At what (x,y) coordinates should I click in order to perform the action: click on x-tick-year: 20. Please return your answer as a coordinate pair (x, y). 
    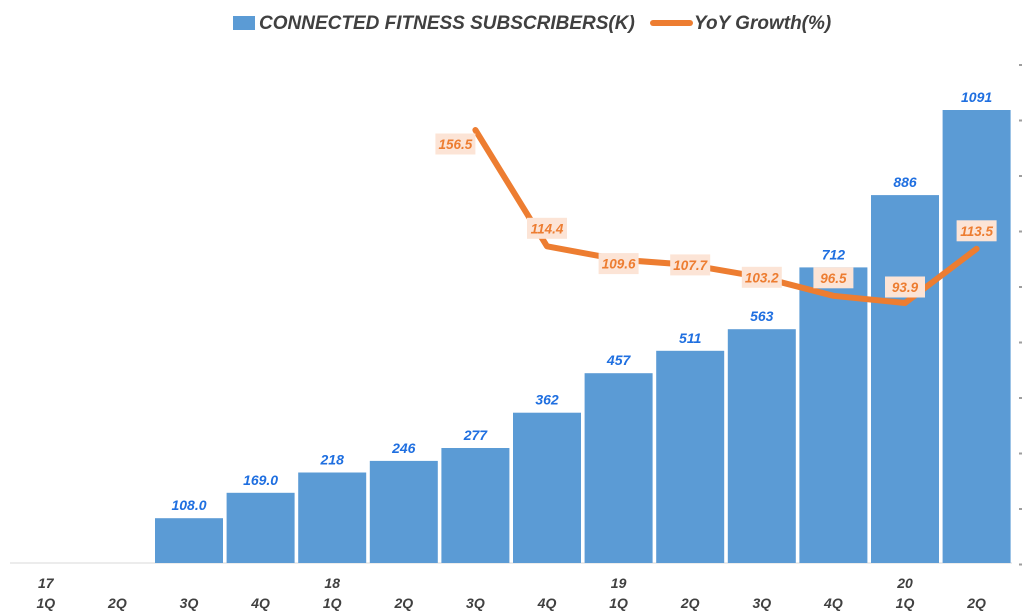
    Looking at the image, I should click on (904, 583).